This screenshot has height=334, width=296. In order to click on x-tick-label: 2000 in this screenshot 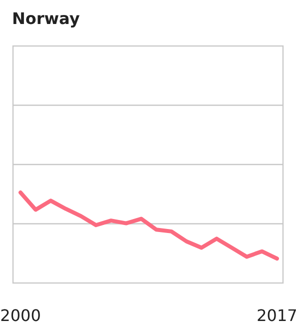, I will do `click(20, 315)`.